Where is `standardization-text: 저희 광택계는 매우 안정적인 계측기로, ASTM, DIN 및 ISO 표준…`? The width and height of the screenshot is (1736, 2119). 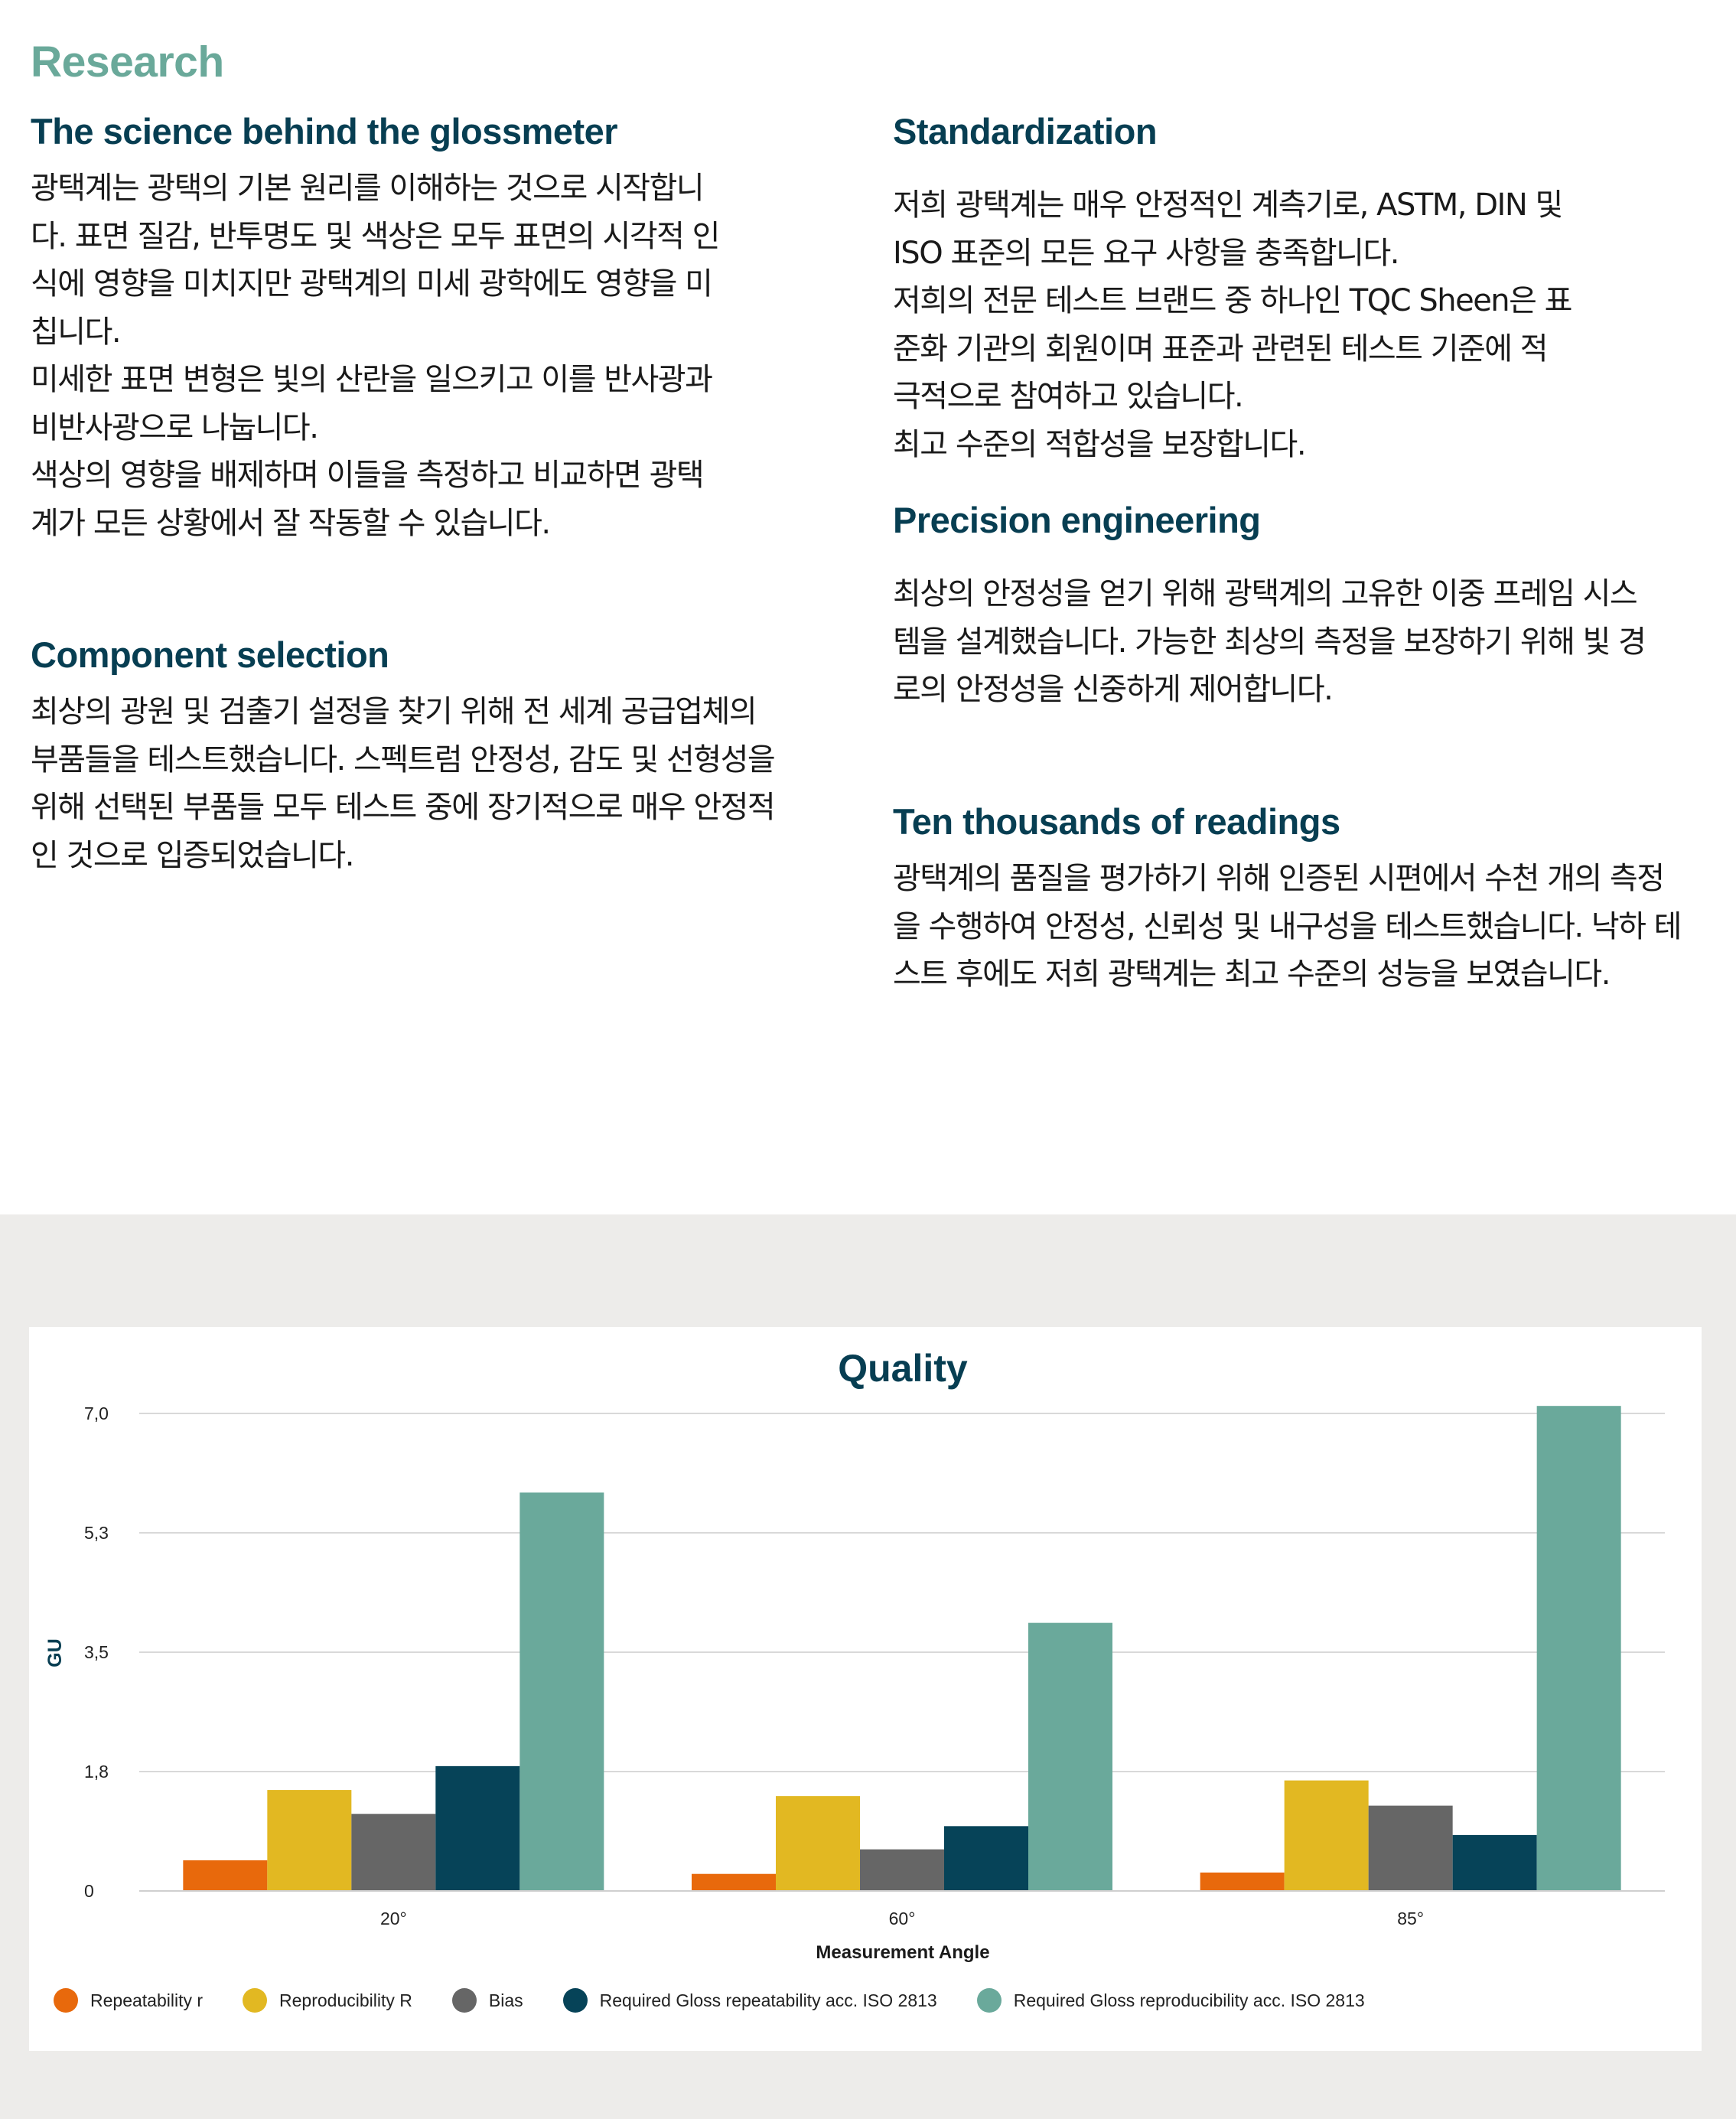
standardization-text: 저희 광택계는 매우 안정적인 계측기로, ASTM, DIN 및 ISO 표준… is located at coordinates (1232, 325).